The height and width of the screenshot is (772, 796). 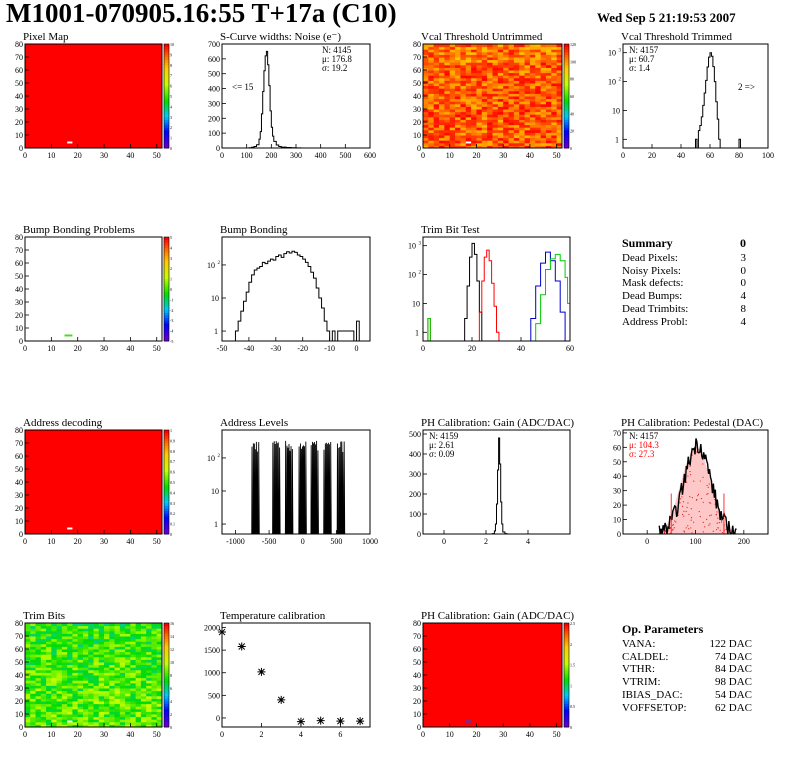 I want to click on scatter-point, so click(x=360, y=721).